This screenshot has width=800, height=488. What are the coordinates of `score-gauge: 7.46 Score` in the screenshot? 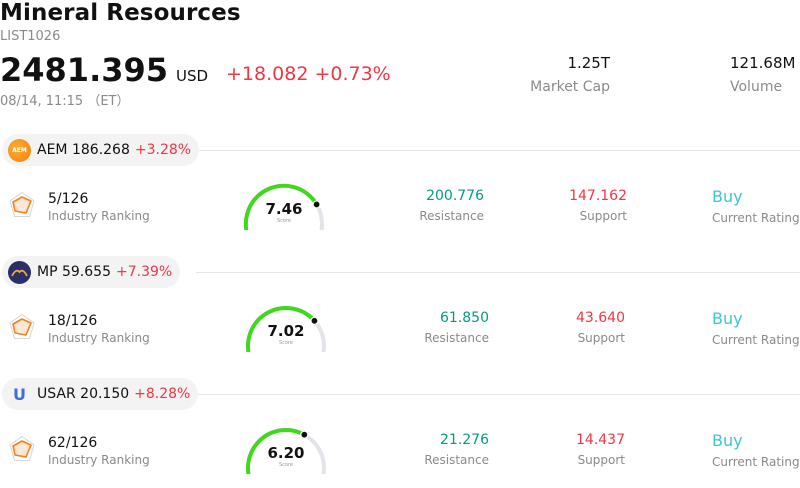 It's located at (287, 213).